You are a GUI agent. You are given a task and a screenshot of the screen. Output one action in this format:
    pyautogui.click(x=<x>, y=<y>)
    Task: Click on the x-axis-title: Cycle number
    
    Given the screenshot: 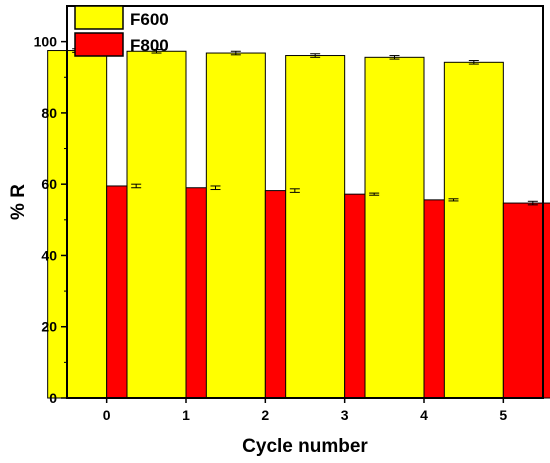 What is the action you would take?
    pyautogui.click(x=305, y=446)
    